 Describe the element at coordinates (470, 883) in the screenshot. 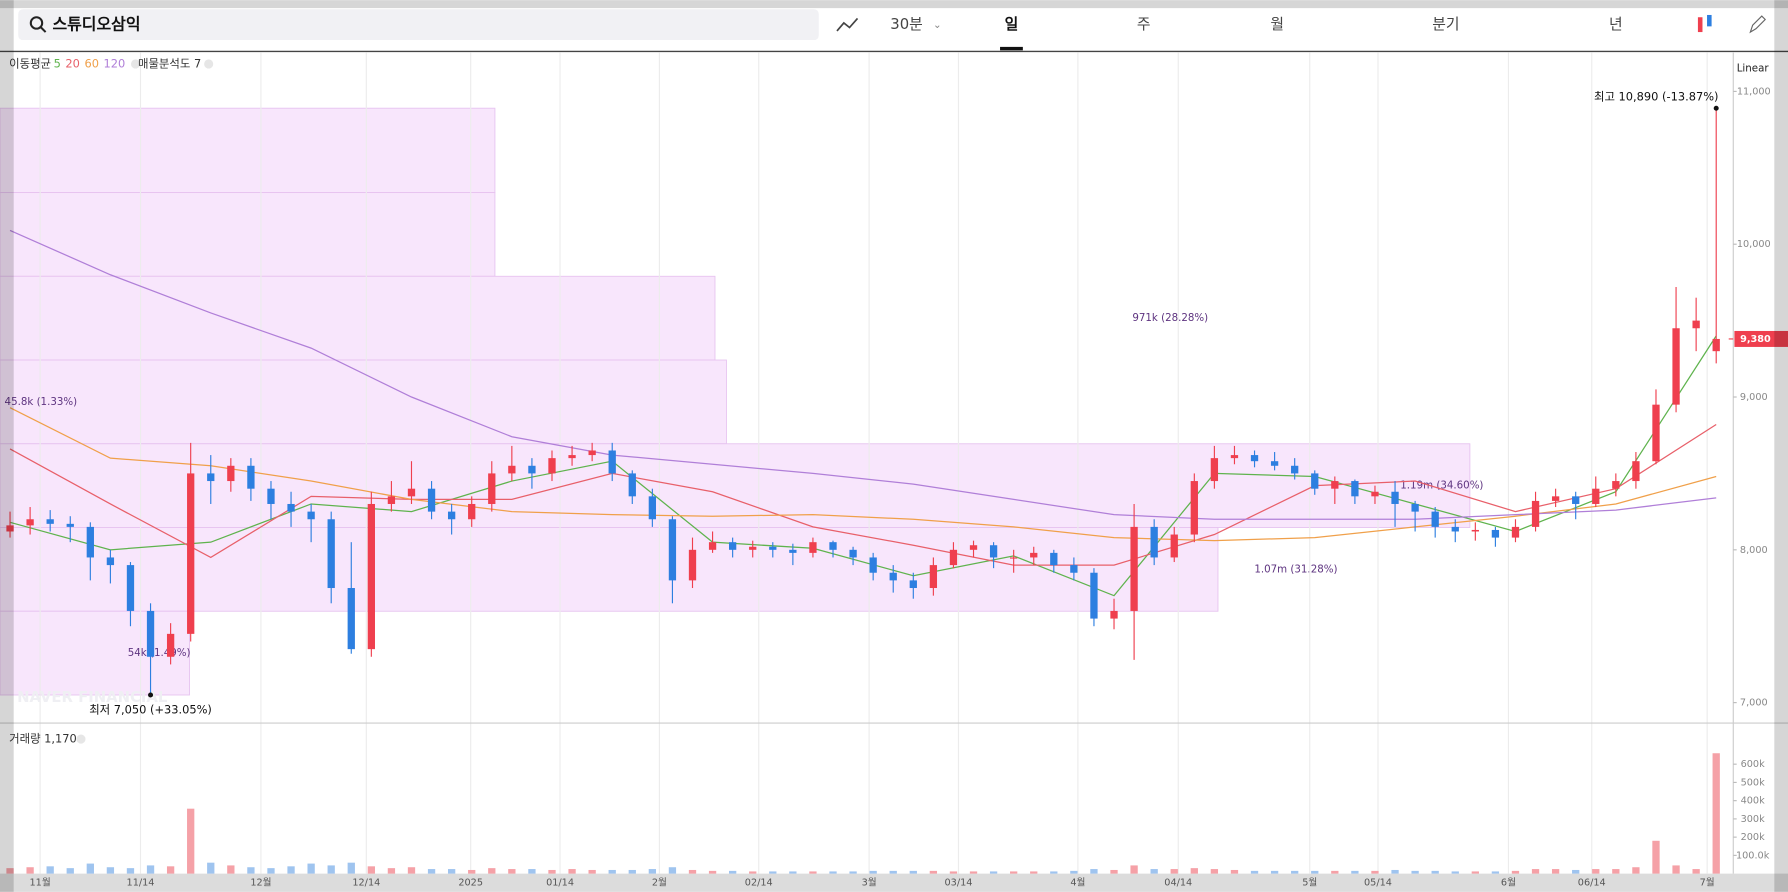

I see `x-tick-label: 2025` at that location.